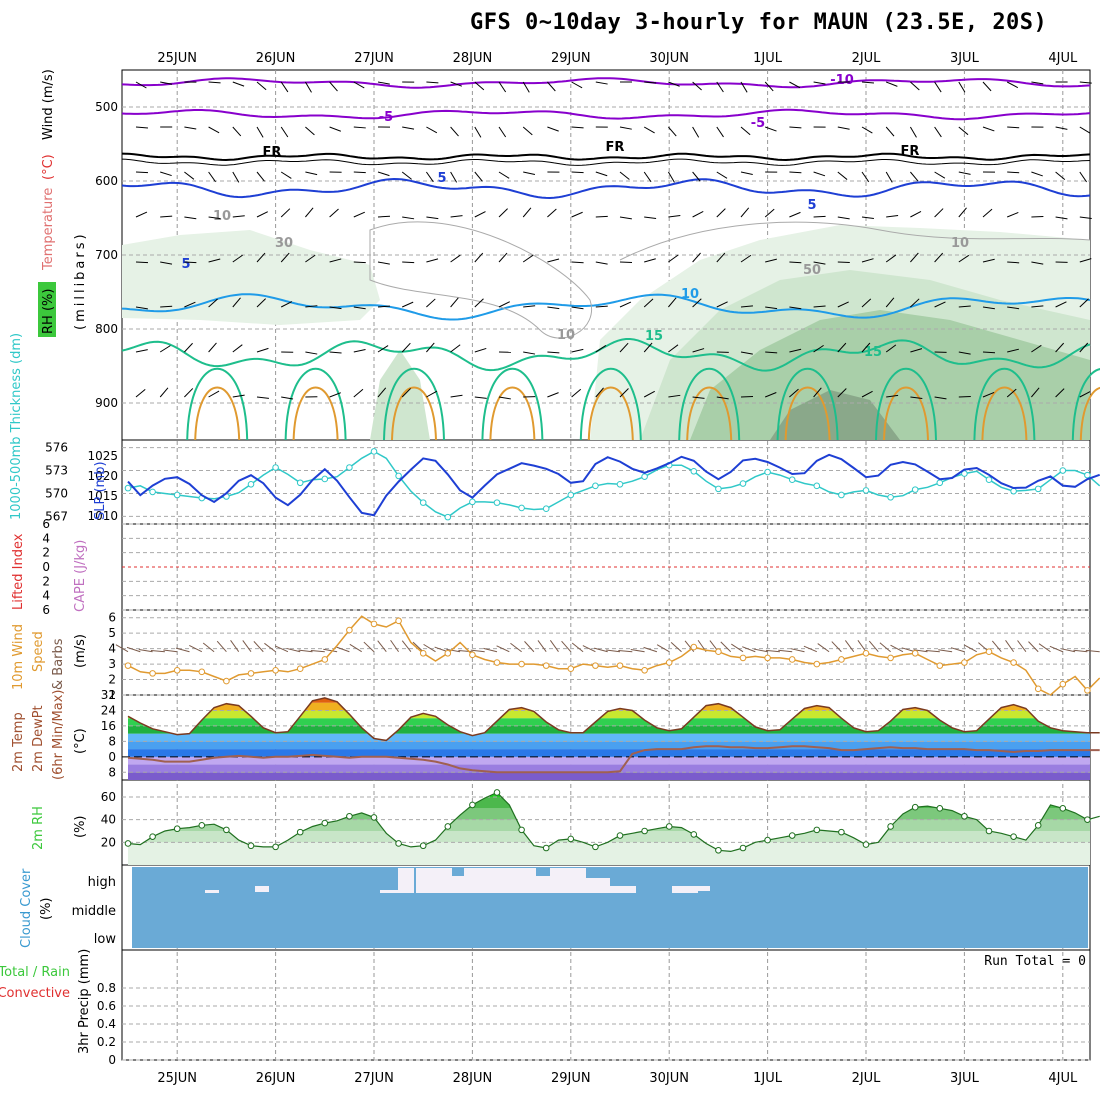 Image resolution: width=1100 pixels, height=1100 pixels. I want to click on ylabel-minmax: (6hr Min/Max), so click(58, 735).